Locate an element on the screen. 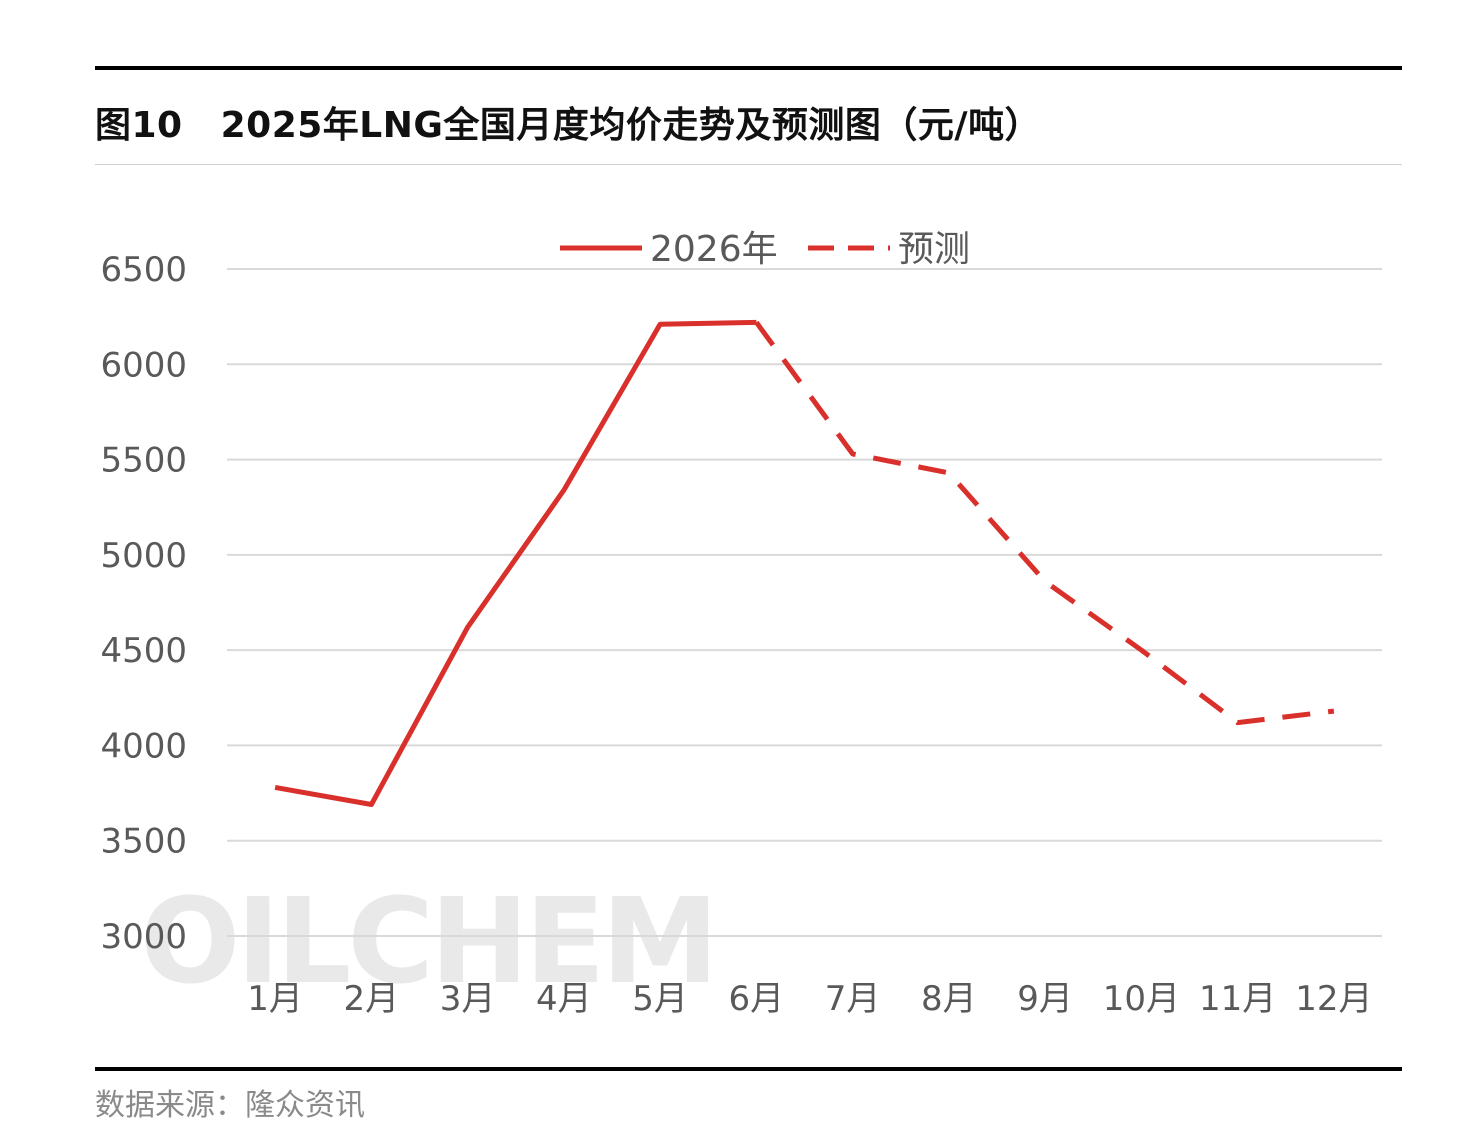  y-tick-label: 3500 is located at coordinates (143, 842).